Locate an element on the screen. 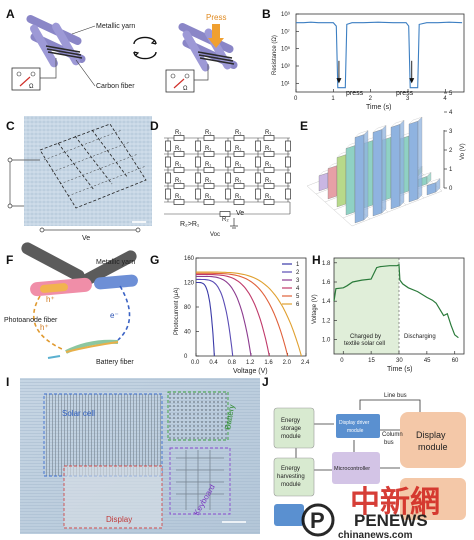 Image resolution: width=474 pixels, height=540 pixels. display-module-box is located at coordinates (433, 440).